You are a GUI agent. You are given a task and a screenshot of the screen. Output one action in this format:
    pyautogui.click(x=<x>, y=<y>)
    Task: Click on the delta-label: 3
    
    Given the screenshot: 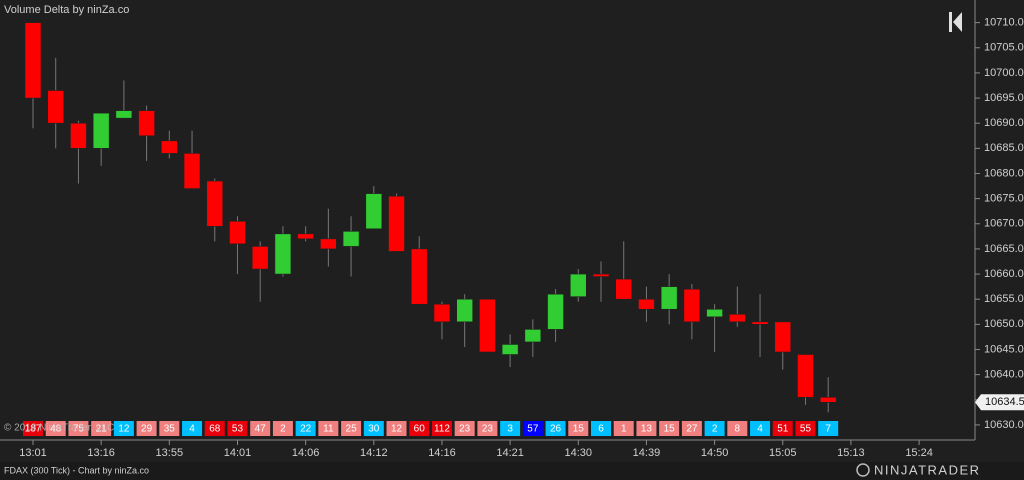 What is the action you would take?
    pyautogui.click(x=510, y=429)
    